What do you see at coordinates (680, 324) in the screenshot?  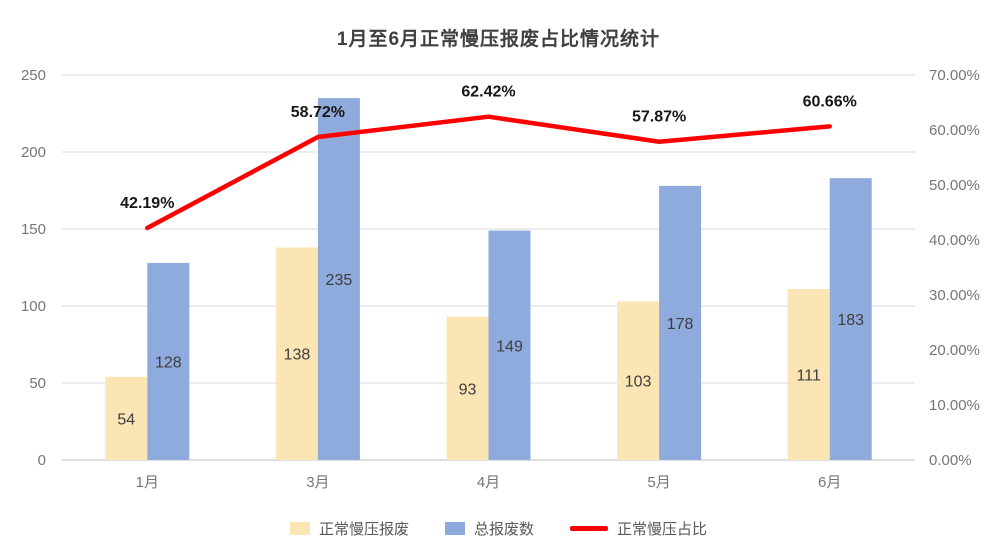 I see `svg-text: 178` at bounding box center [680, 324].